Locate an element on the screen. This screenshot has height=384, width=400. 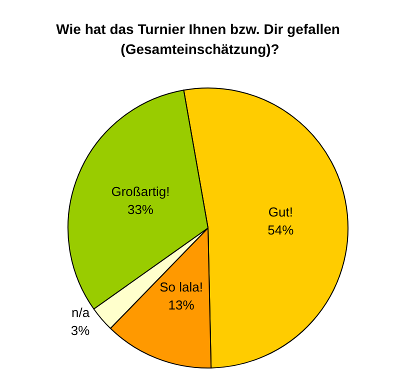
slice-label: So lala! is located at coordinates (181, 286).